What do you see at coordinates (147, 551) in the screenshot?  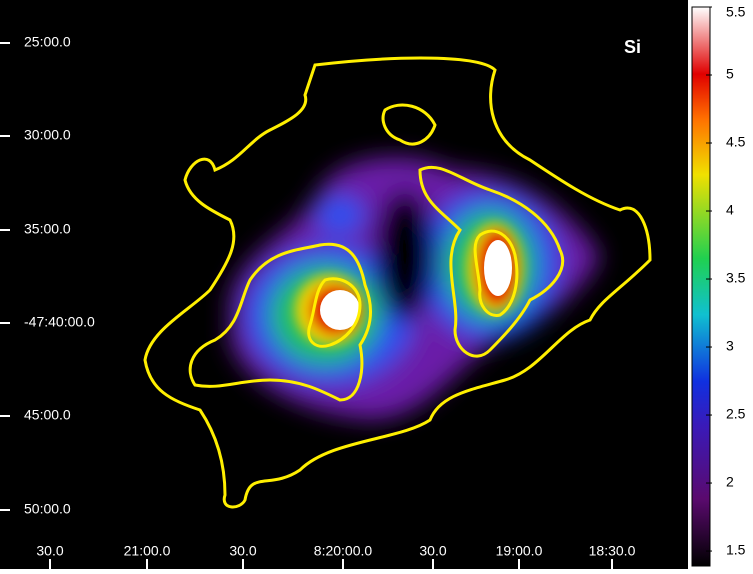 I see `x-tick-label: 21:00.0` at bounding box center [147, 551].